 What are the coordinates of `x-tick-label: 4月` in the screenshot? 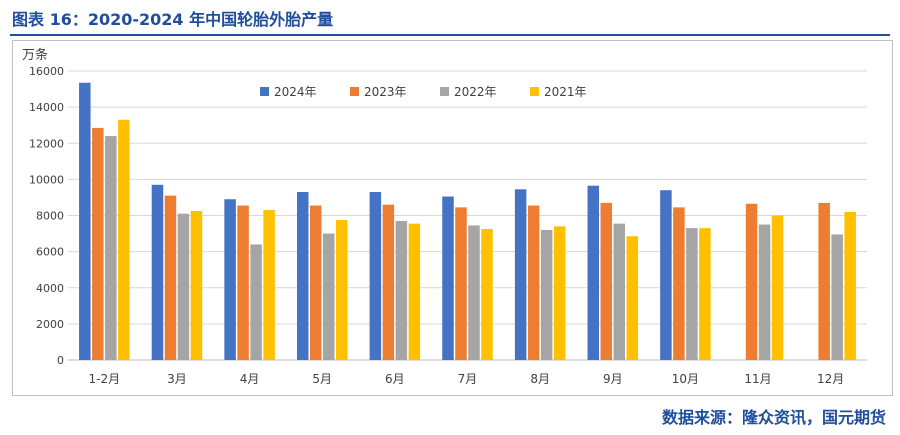 It's located at (250, 379).